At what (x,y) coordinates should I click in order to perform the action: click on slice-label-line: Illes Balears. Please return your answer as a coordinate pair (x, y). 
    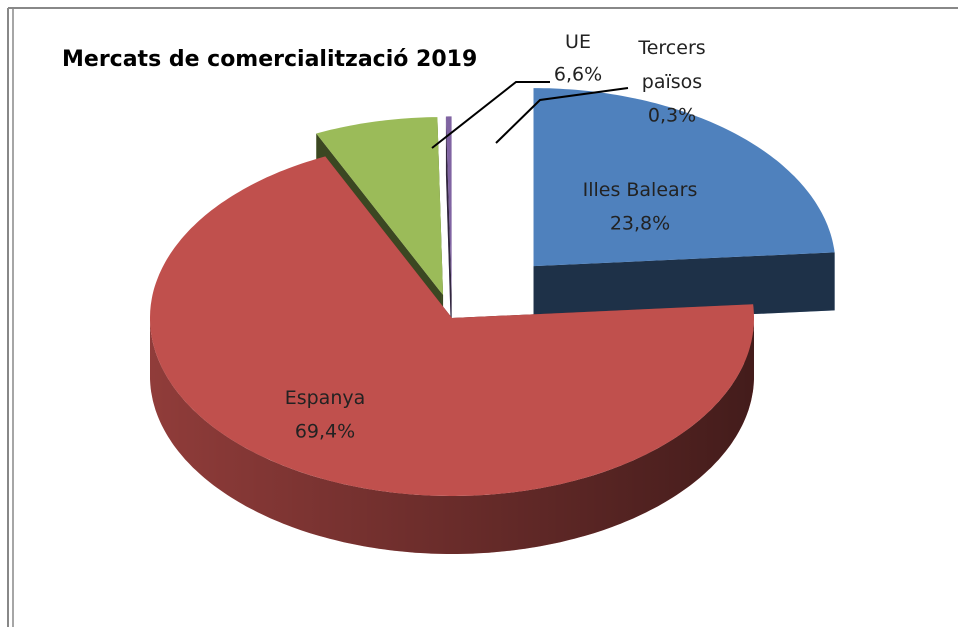
    Looking at the image, I should click on (640, 190).